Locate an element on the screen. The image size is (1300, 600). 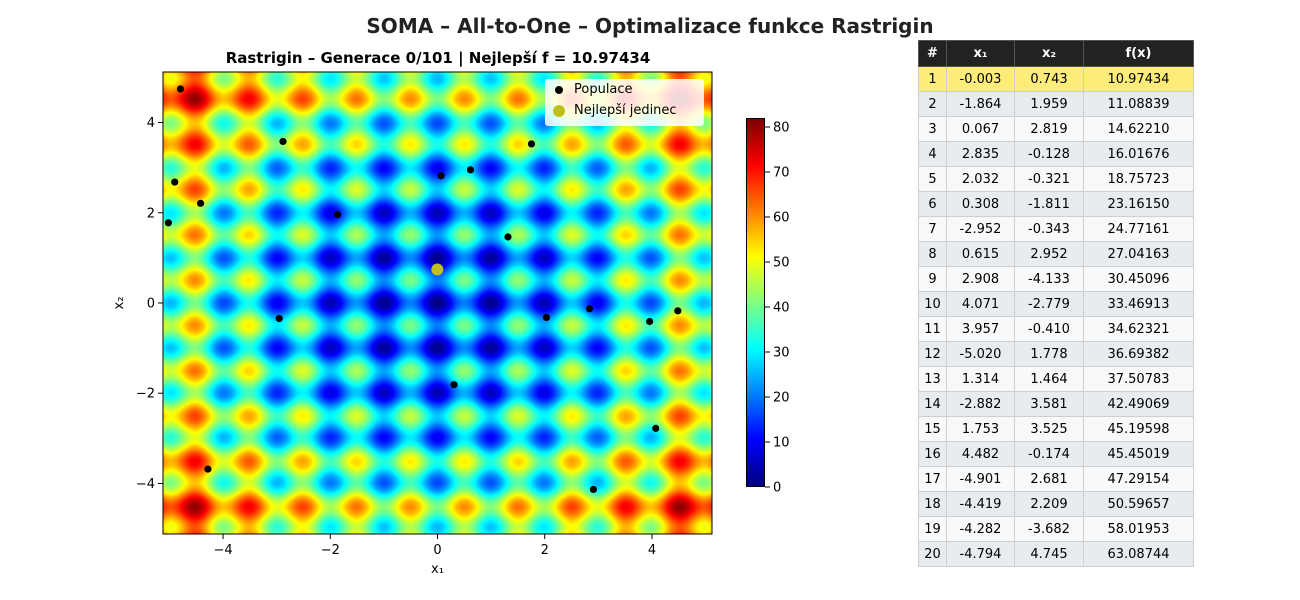
best-point is located at coordinates (437, 269).